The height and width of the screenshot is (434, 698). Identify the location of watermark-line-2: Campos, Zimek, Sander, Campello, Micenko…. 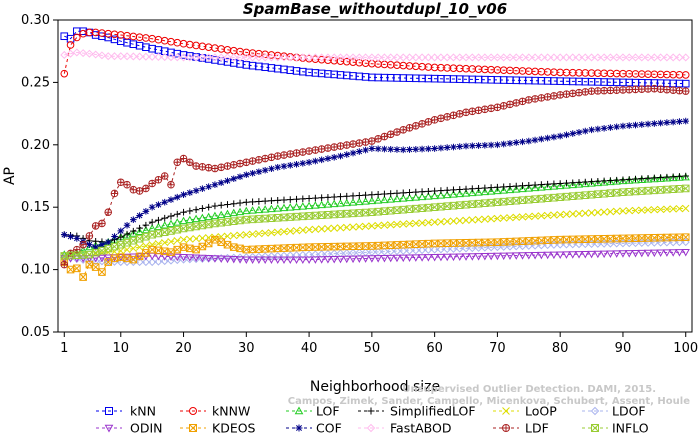
(489, 401).